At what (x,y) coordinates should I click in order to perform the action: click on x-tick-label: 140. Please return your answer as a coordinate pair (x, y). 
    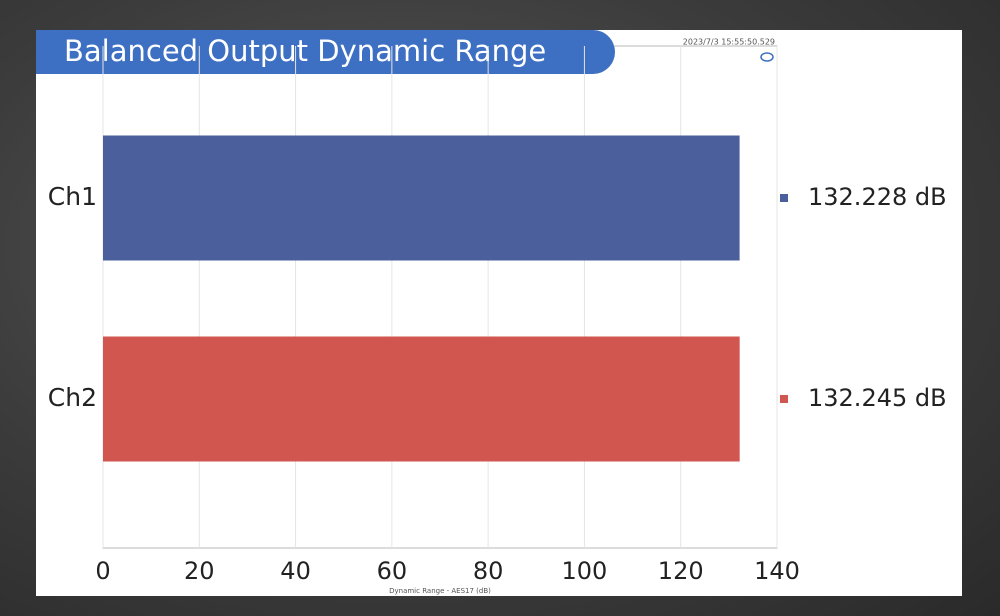
    Looking at the image, I should click on (777, 571).